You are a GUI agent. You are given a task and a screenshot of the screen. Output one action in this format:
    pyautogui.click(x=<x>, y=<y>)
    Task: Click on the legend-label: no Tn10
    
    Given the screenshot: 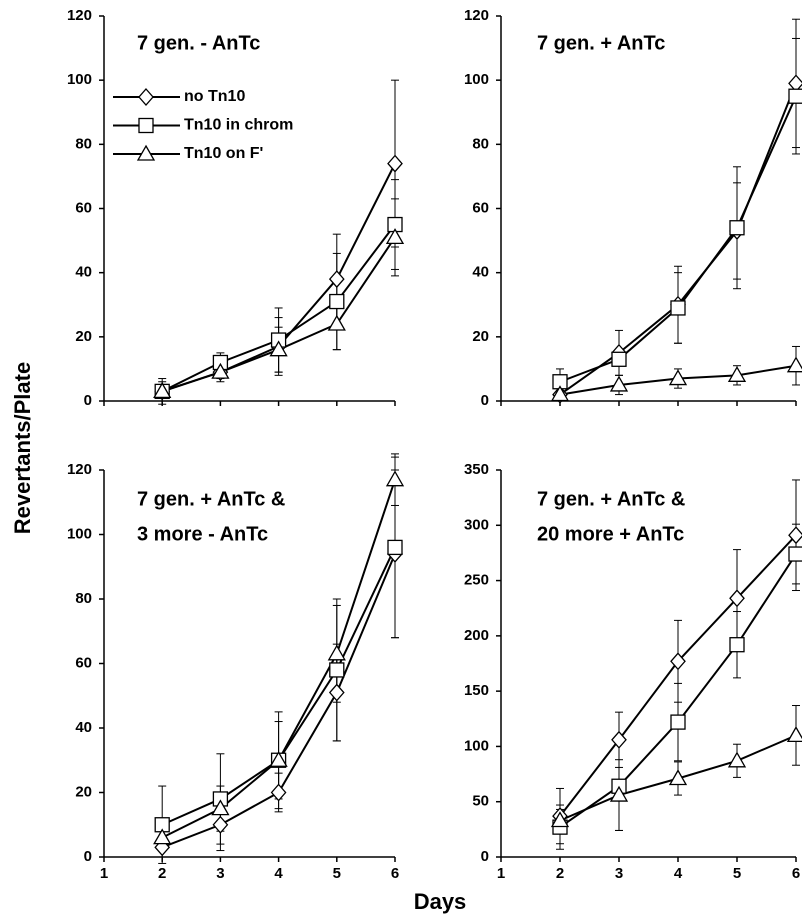 What is the action you would take?
    pyautogui.click(x=214, y=96)
    